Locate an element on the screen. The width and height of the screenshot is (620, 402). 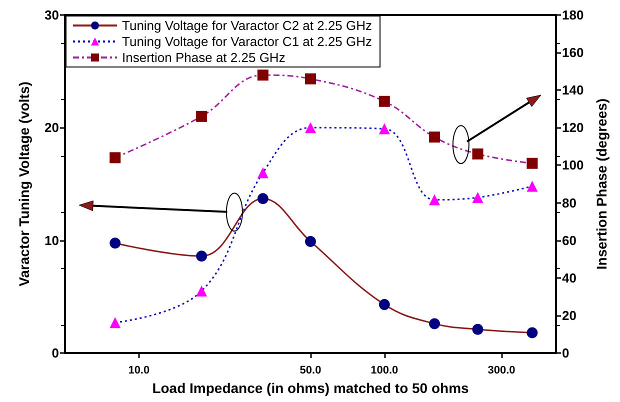
x-tick-label: 50.0 is located at coordinates (311, 370).